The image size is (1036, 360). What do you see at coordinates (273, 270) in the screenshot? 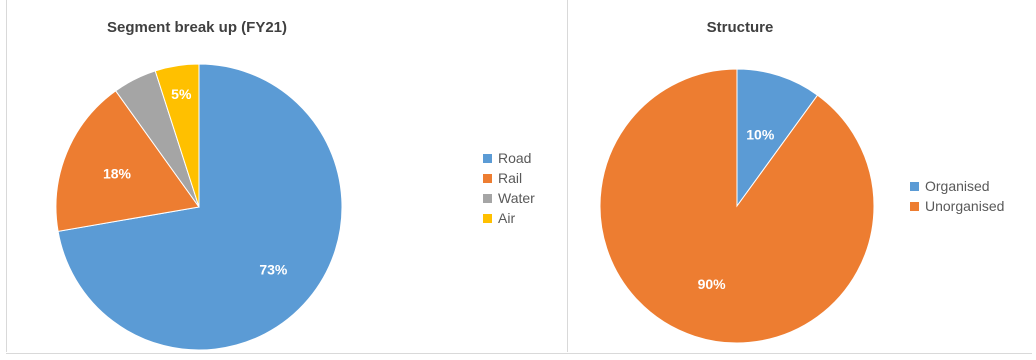
I see `data-label-road: 73%` at bounding box center [273, 270].